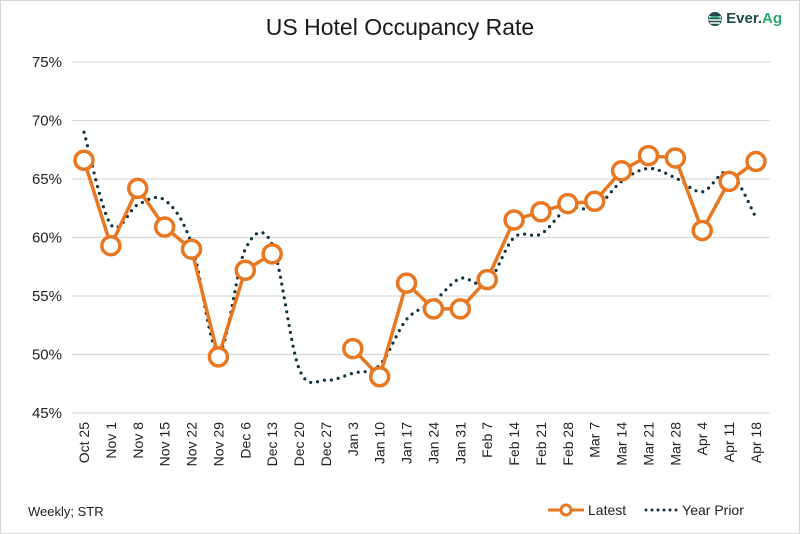  What do you see at coordinates (648, 444) in the screenshot?
I see `x-tick-label: Mar 21` at bounding box center [648, 444].